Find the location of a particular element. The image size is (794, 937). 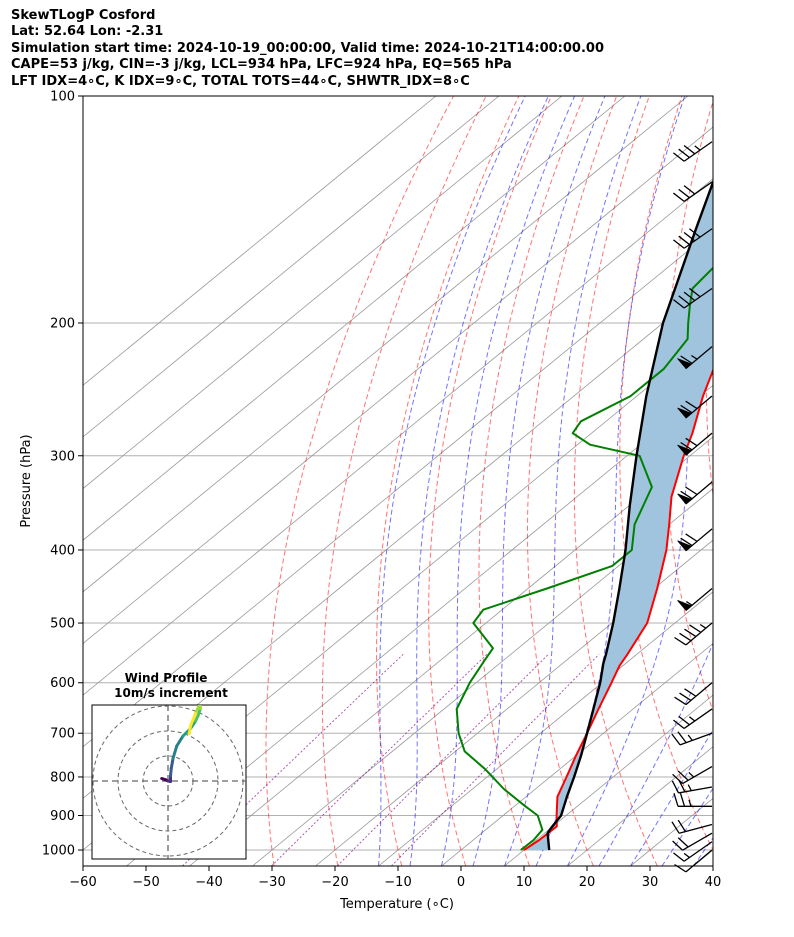

hodograph-inset: Wind Profile 10m/s increment is located at coordinates (169, 765).